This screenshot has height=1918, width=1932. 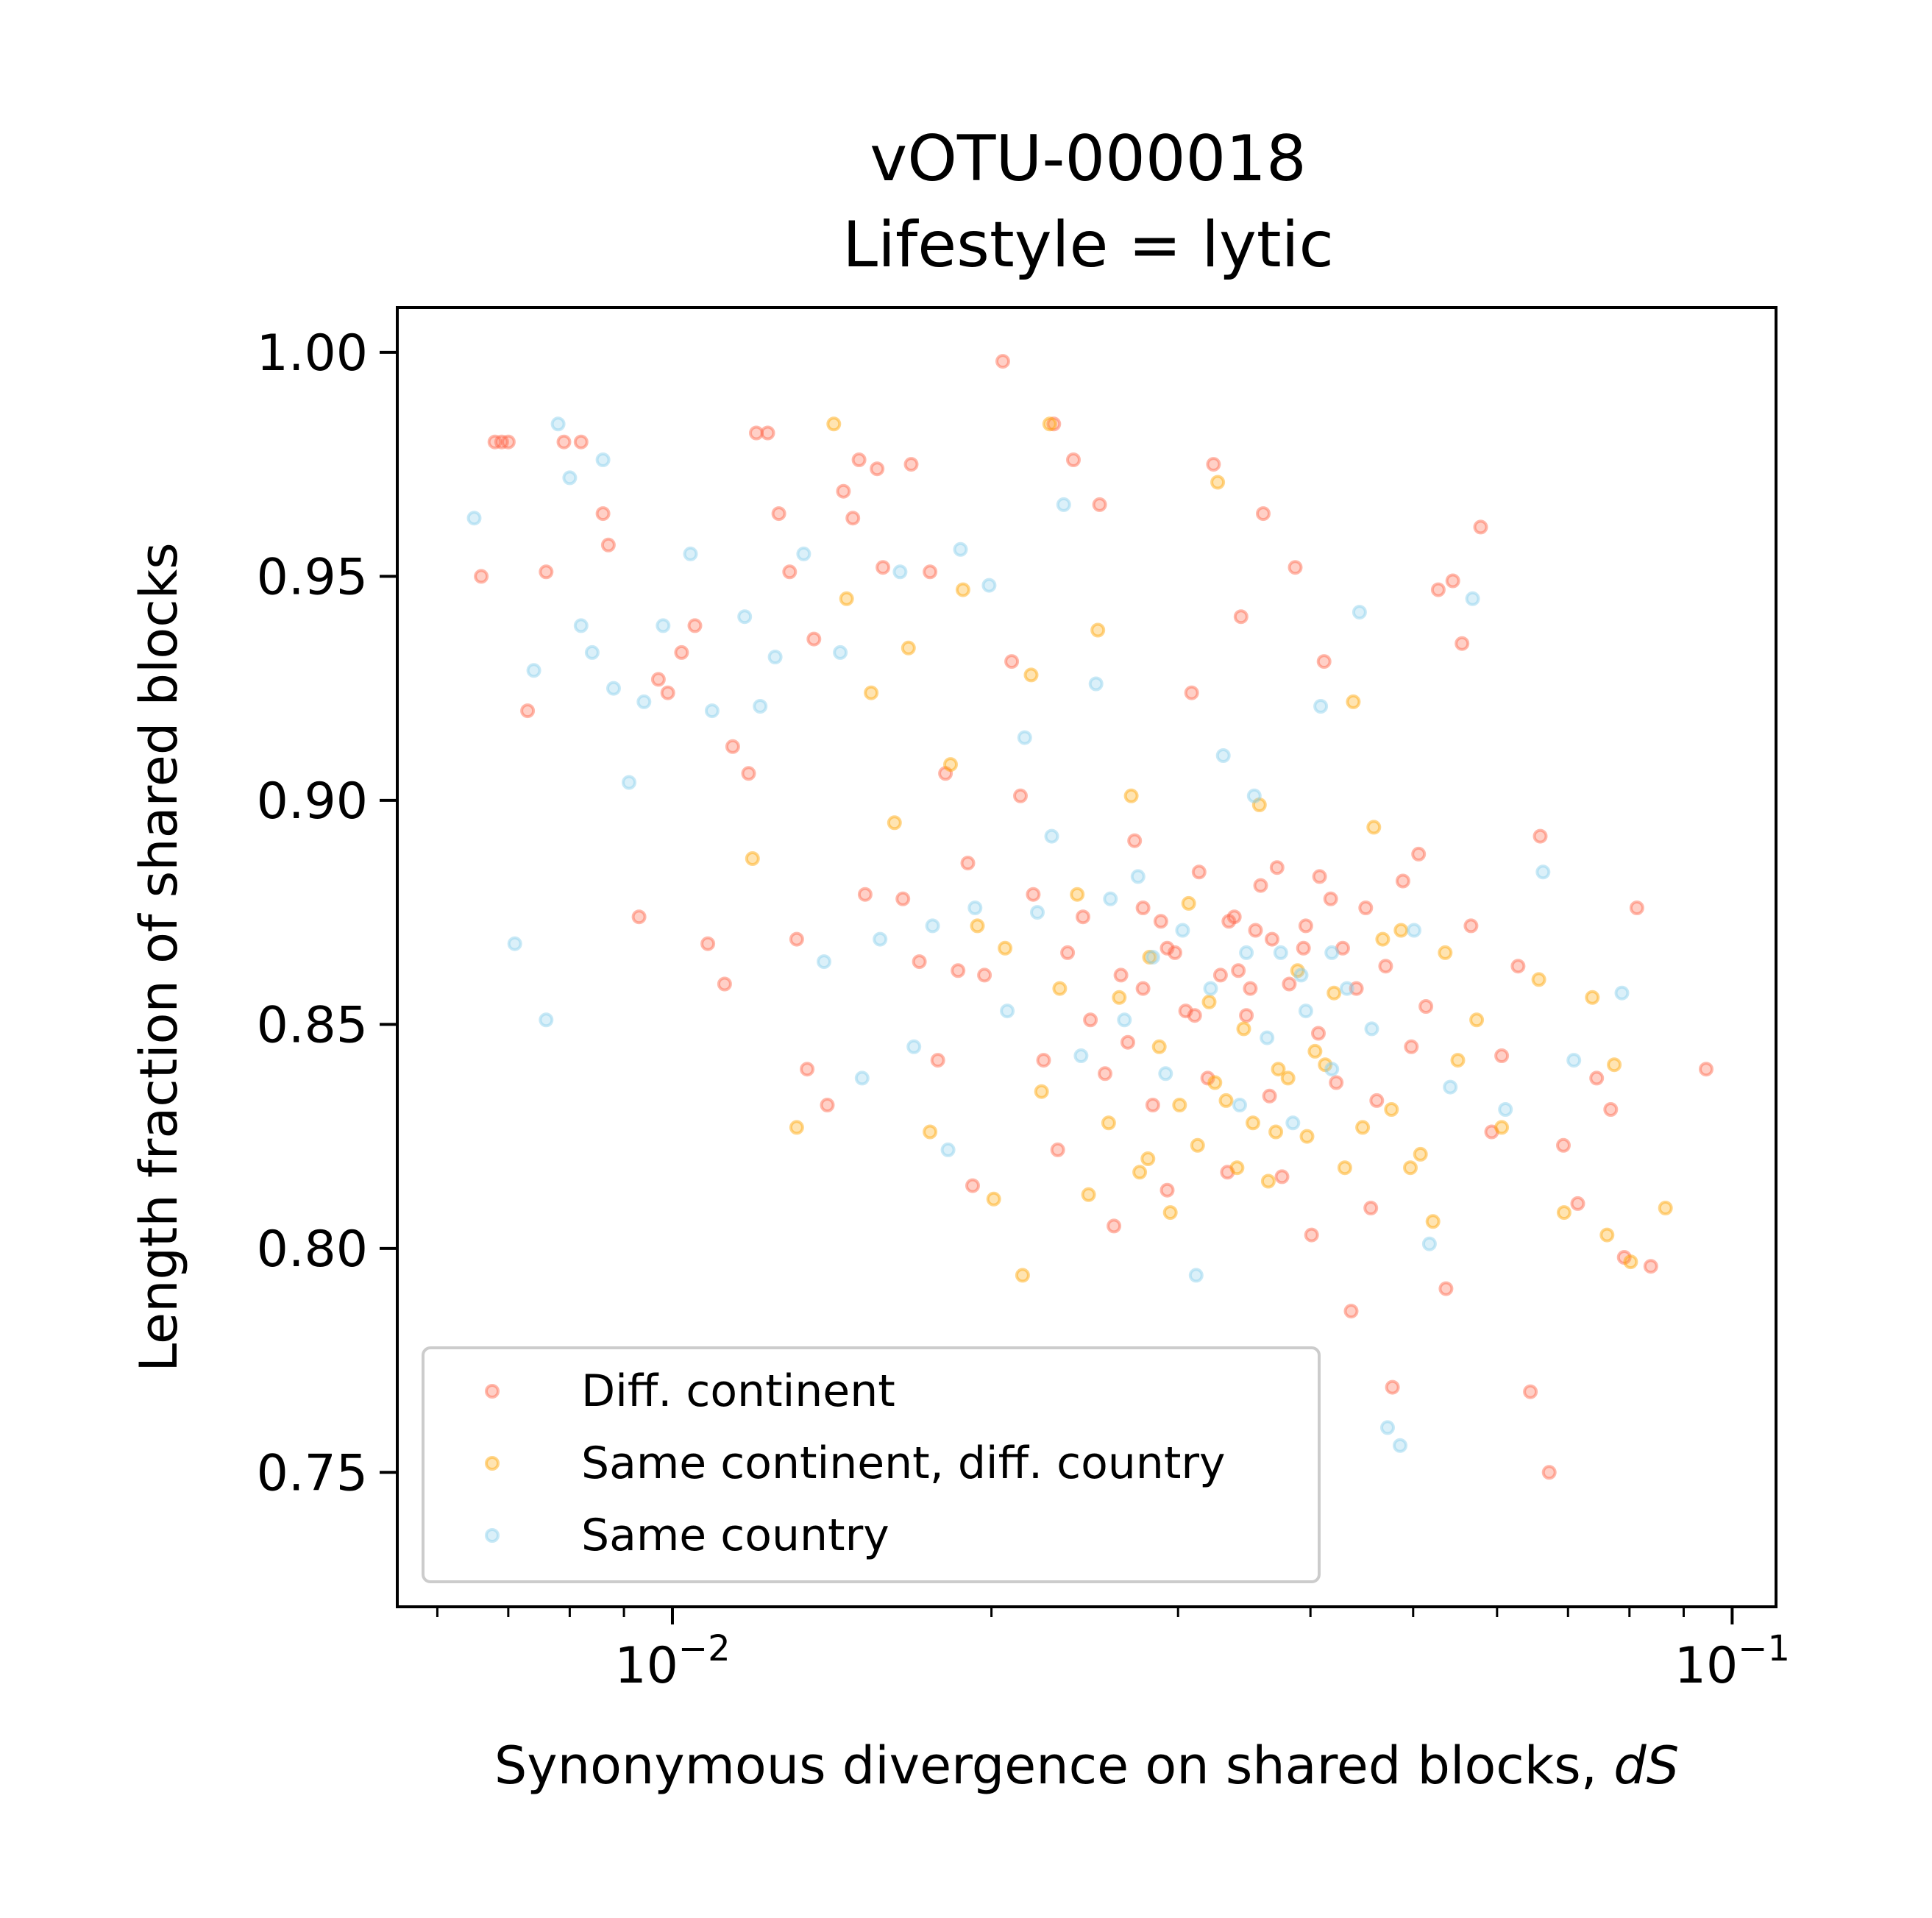 I want to click on legend-label: Same continent, diff. country, so click(x=903, y=1464).